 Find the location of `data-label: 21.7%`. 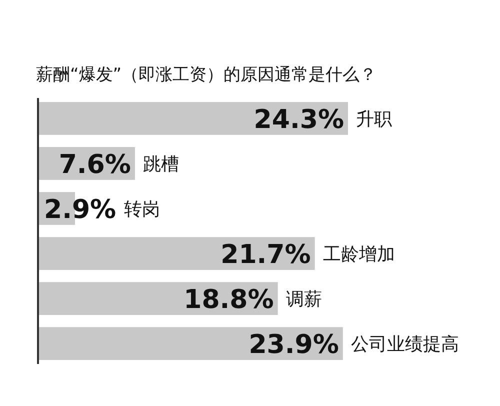

data-label: 21.7% is located at coordinates (265, 255).